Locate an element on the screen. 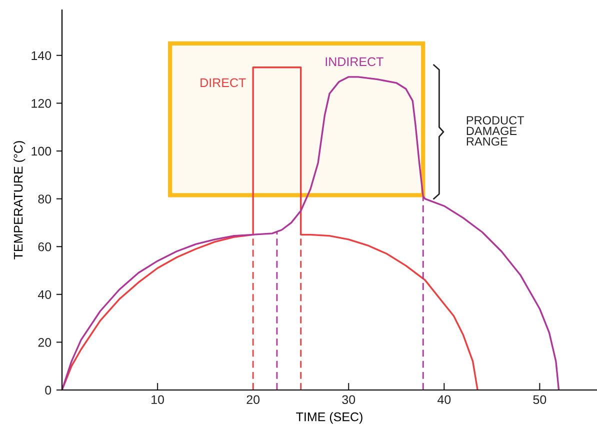  x-tick-label: 20 is located at coordinates (253, 399).